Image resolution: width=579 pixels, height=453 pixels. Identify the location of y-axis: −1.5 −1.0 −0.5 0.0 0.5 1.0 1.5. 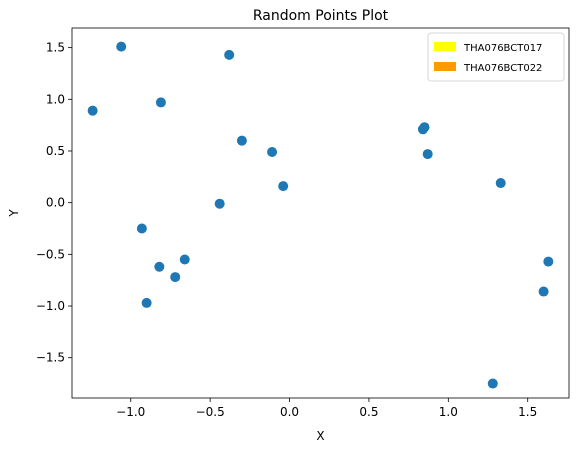
(54, 203).